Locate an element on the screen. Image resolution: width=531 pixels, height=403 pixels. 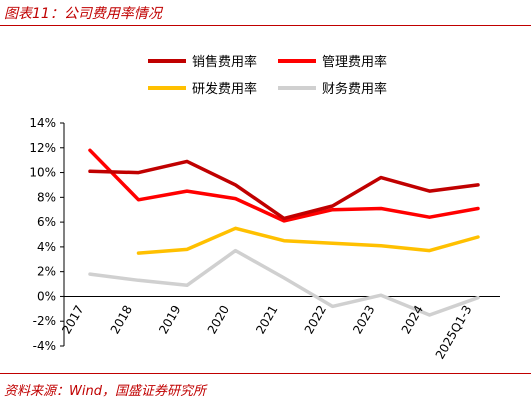
y-tick-label-2: 0% is located at coordinates (46, 296).